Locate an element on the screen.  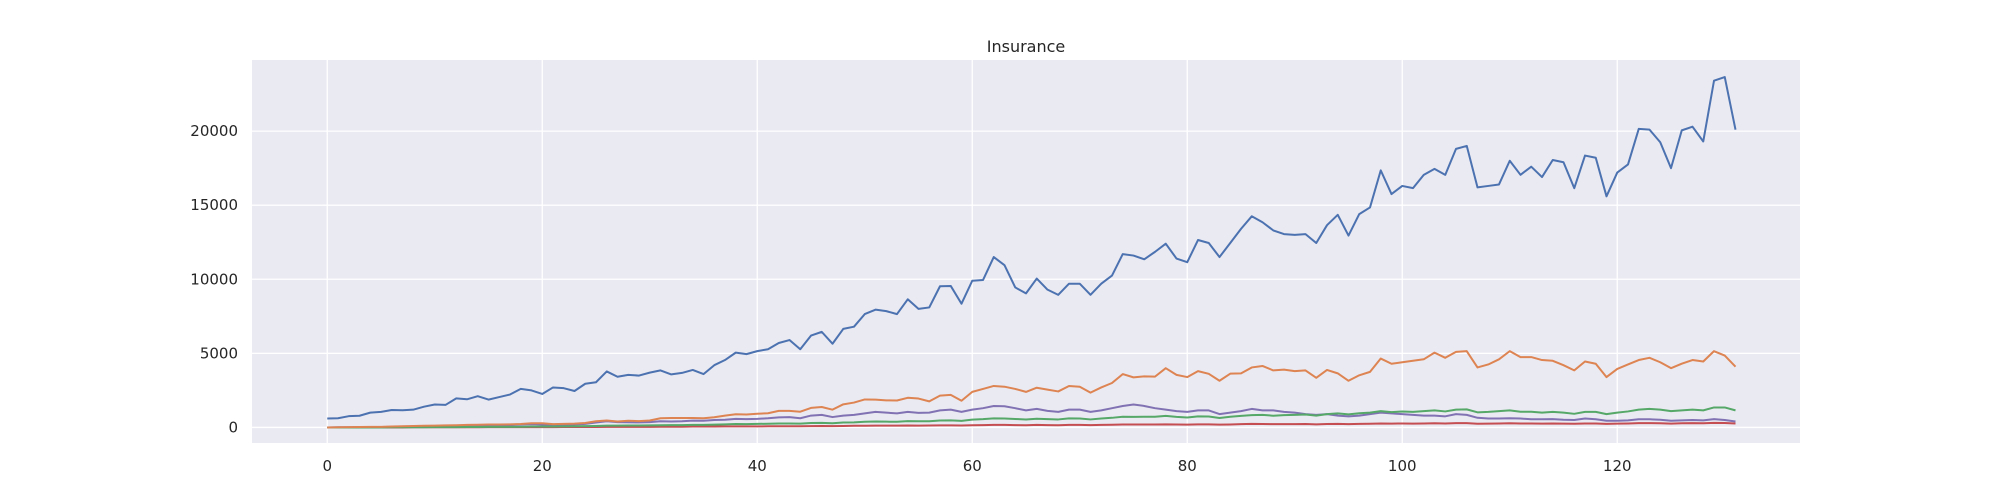
x-axis-ticks: 0 20 40 60 80 100 120 is located at coordinates (976, 466).